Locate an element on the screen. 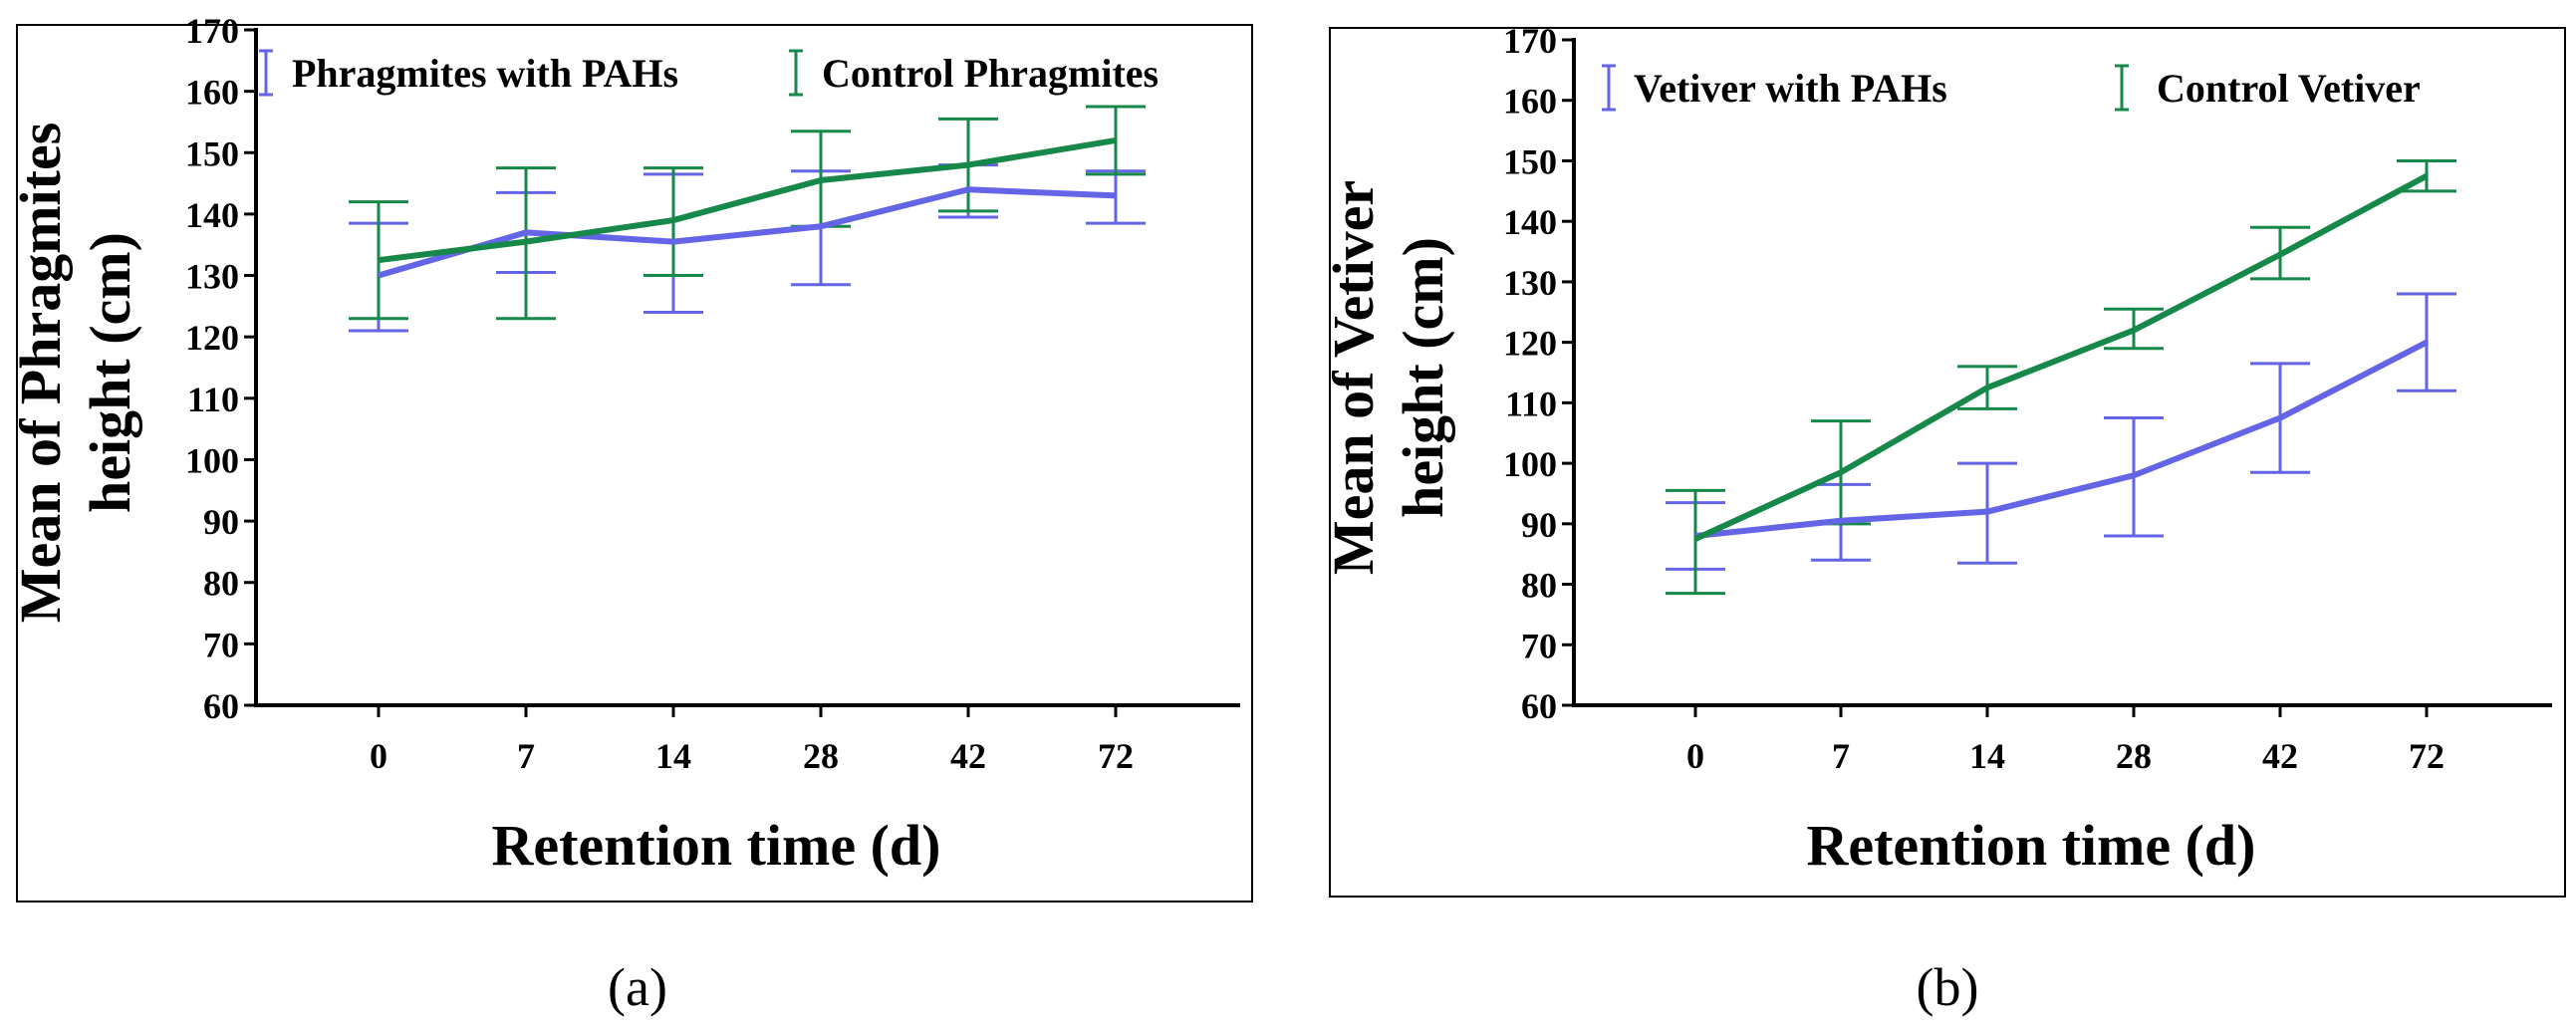 Image resolution: width=2576 pixels, height=1033 pixels. panel-caption-b: (b) is located at coordinates (1947, 987).